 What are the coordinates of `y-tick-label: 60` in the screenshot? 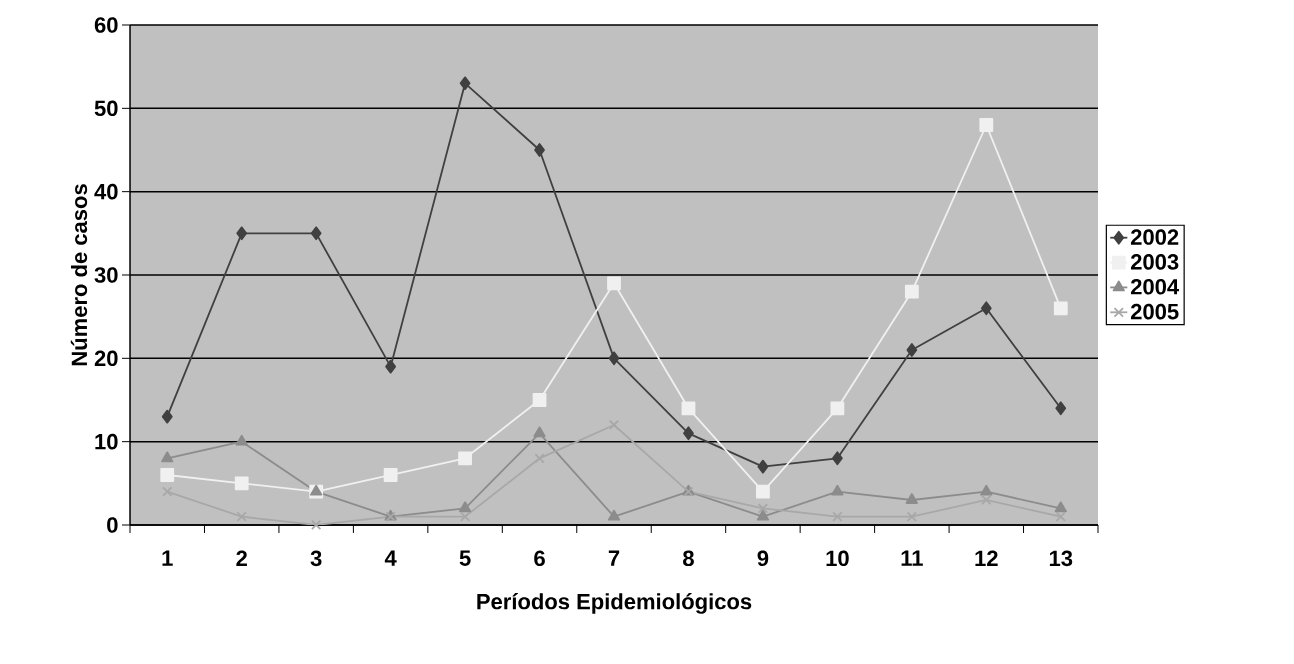 It's located at (106, 25).